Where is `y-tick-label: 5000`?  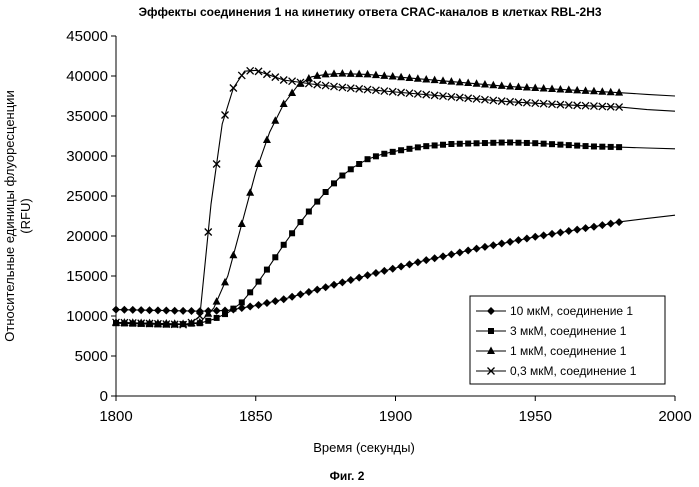
y-tick-label: 5000 is located at coordinates (91, 356).